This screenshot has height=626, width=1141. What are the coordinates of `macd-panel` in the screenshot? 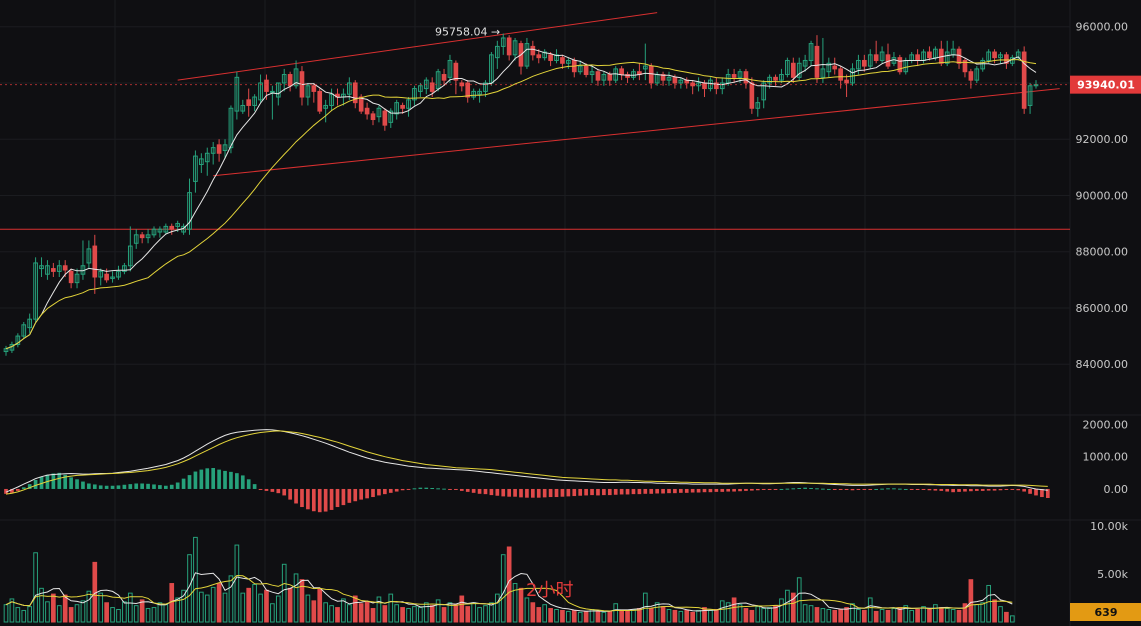 It's located at (527, 471).